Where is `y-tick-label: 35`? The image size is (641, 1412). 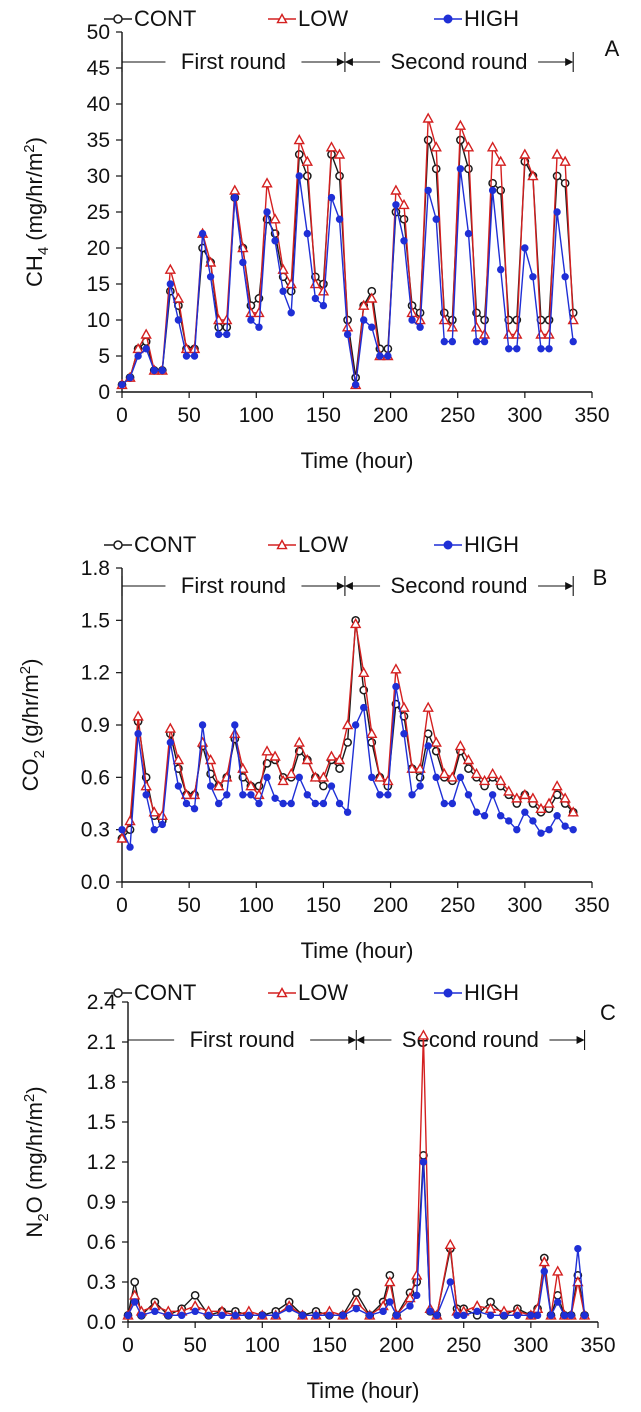 y-tick-label: 35 is located at coordinates (98, 140).